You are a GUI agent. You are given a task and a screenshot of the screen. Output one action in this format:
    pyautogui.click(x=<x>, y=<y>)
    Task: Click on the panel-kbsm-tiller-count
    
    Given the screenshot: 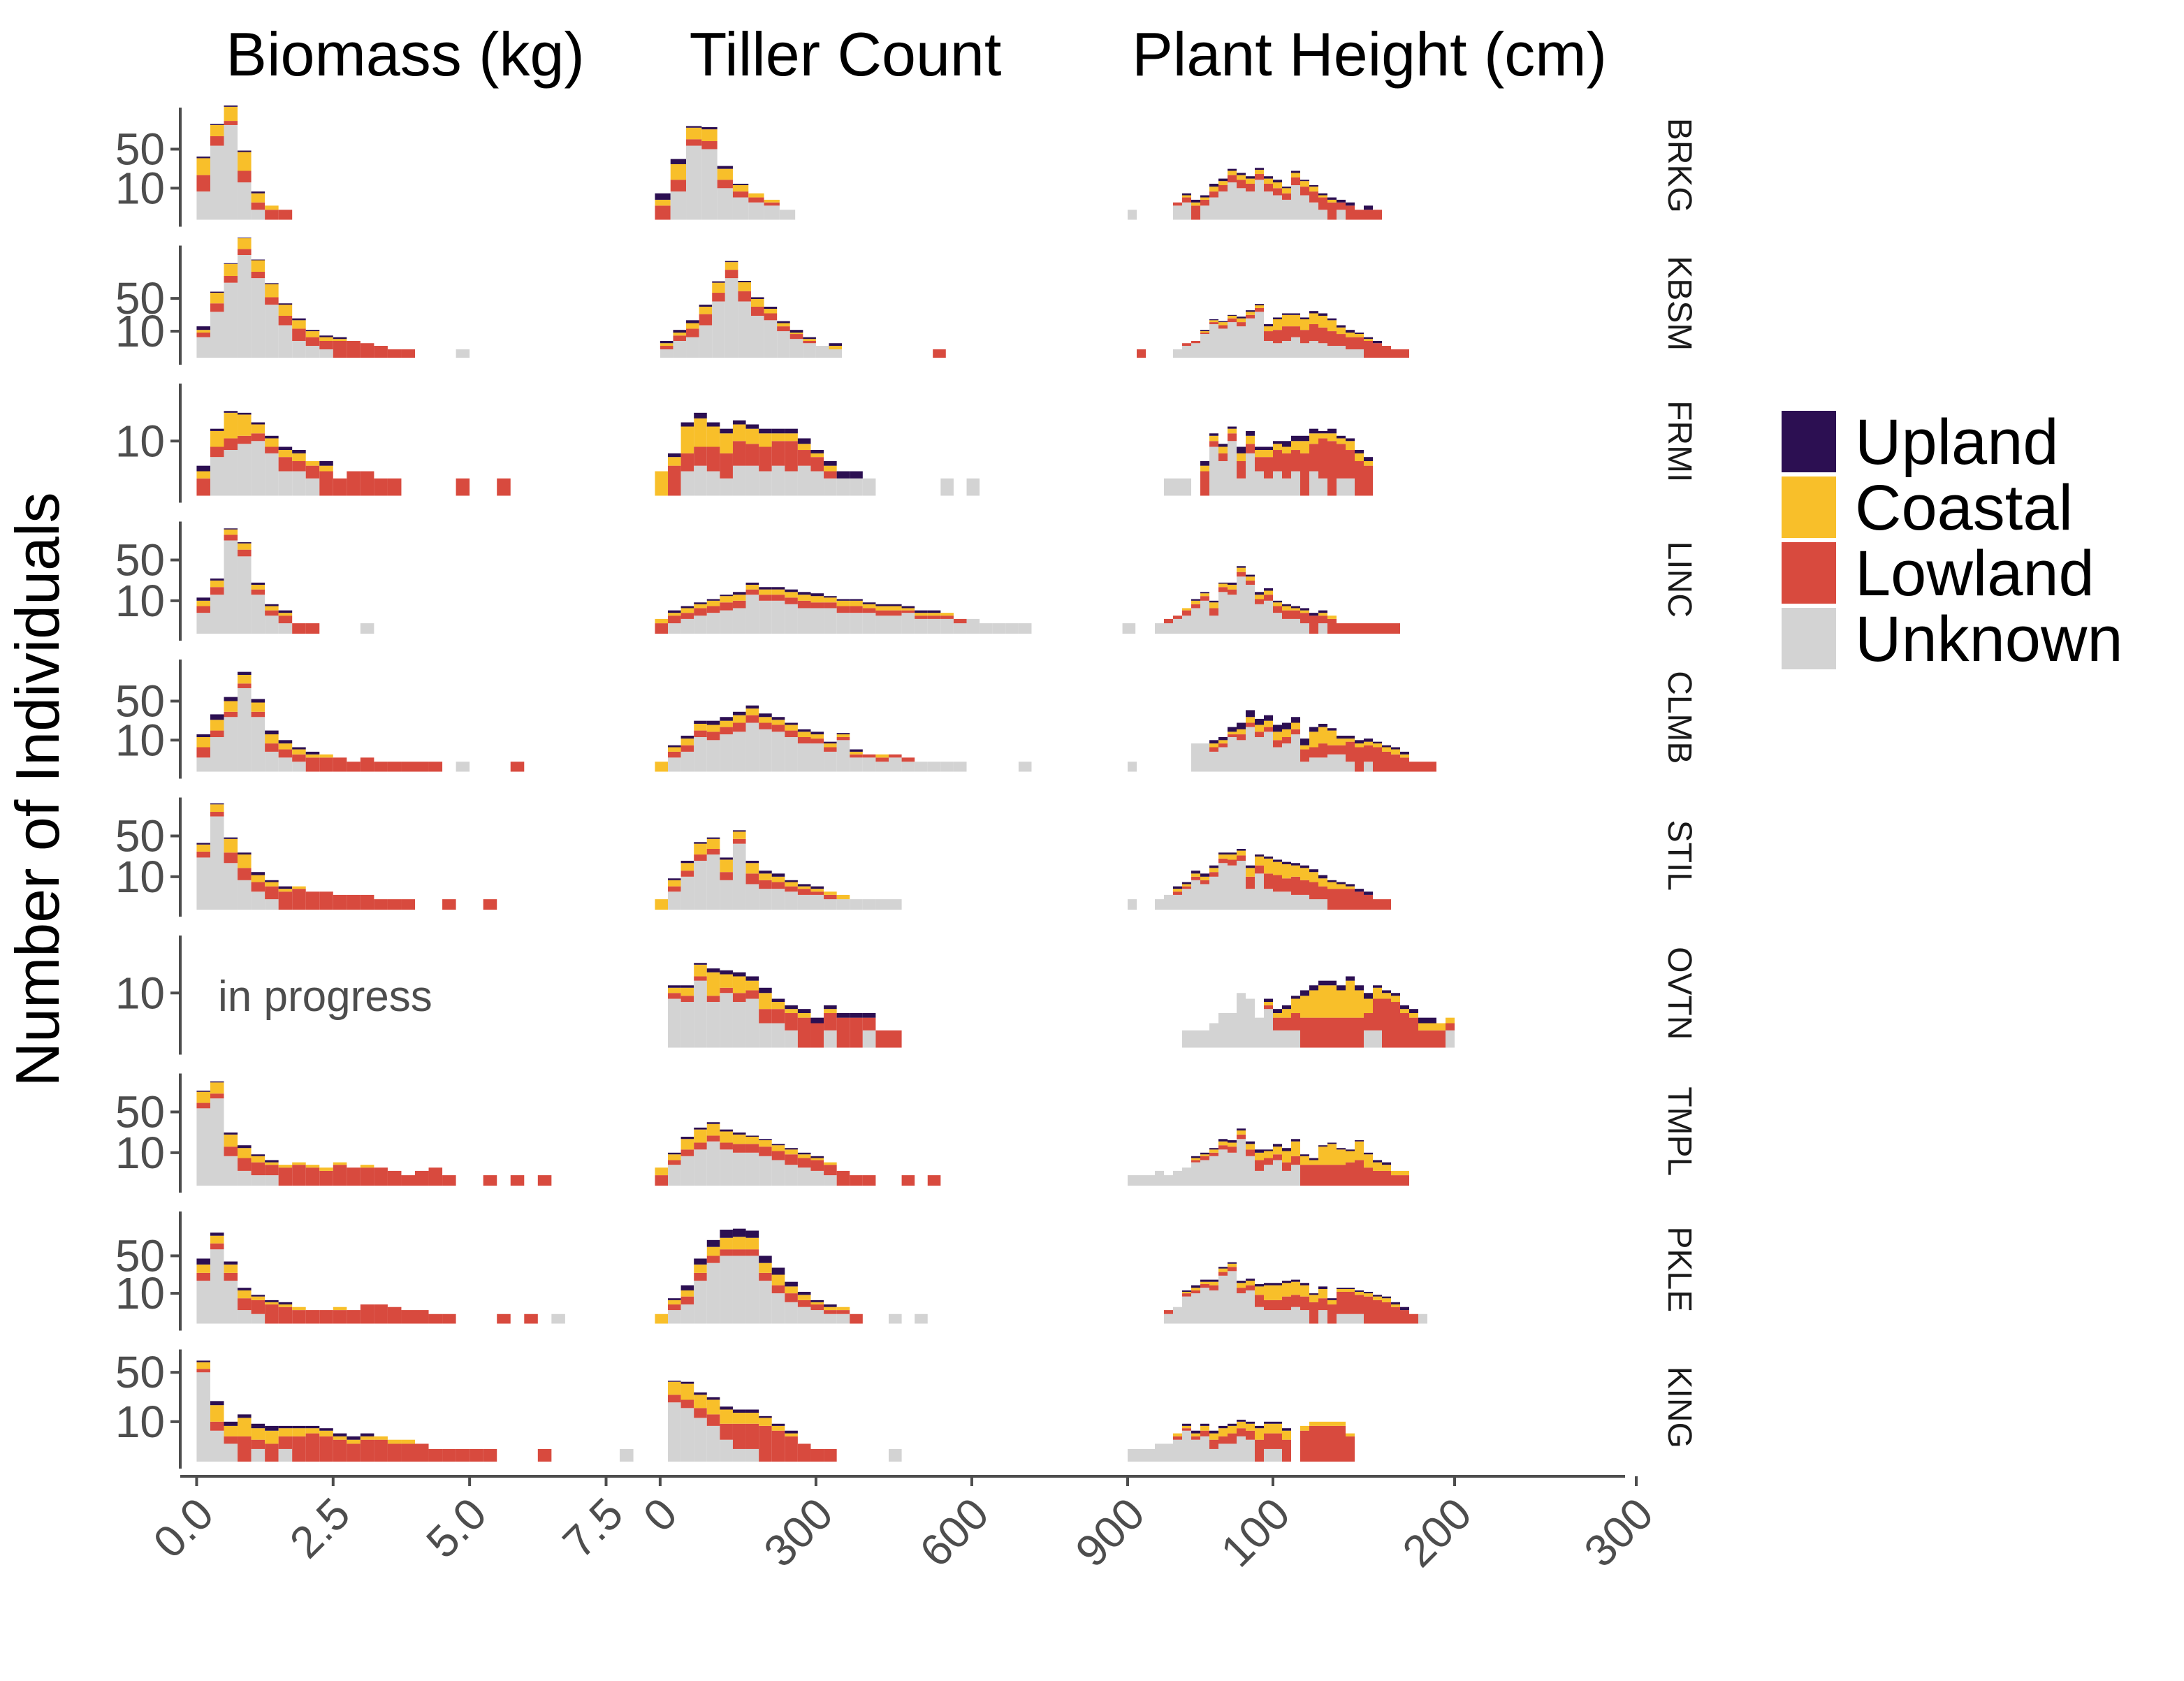 What is the action you would take?
    pyautogui.click(x=803, y=309)
    